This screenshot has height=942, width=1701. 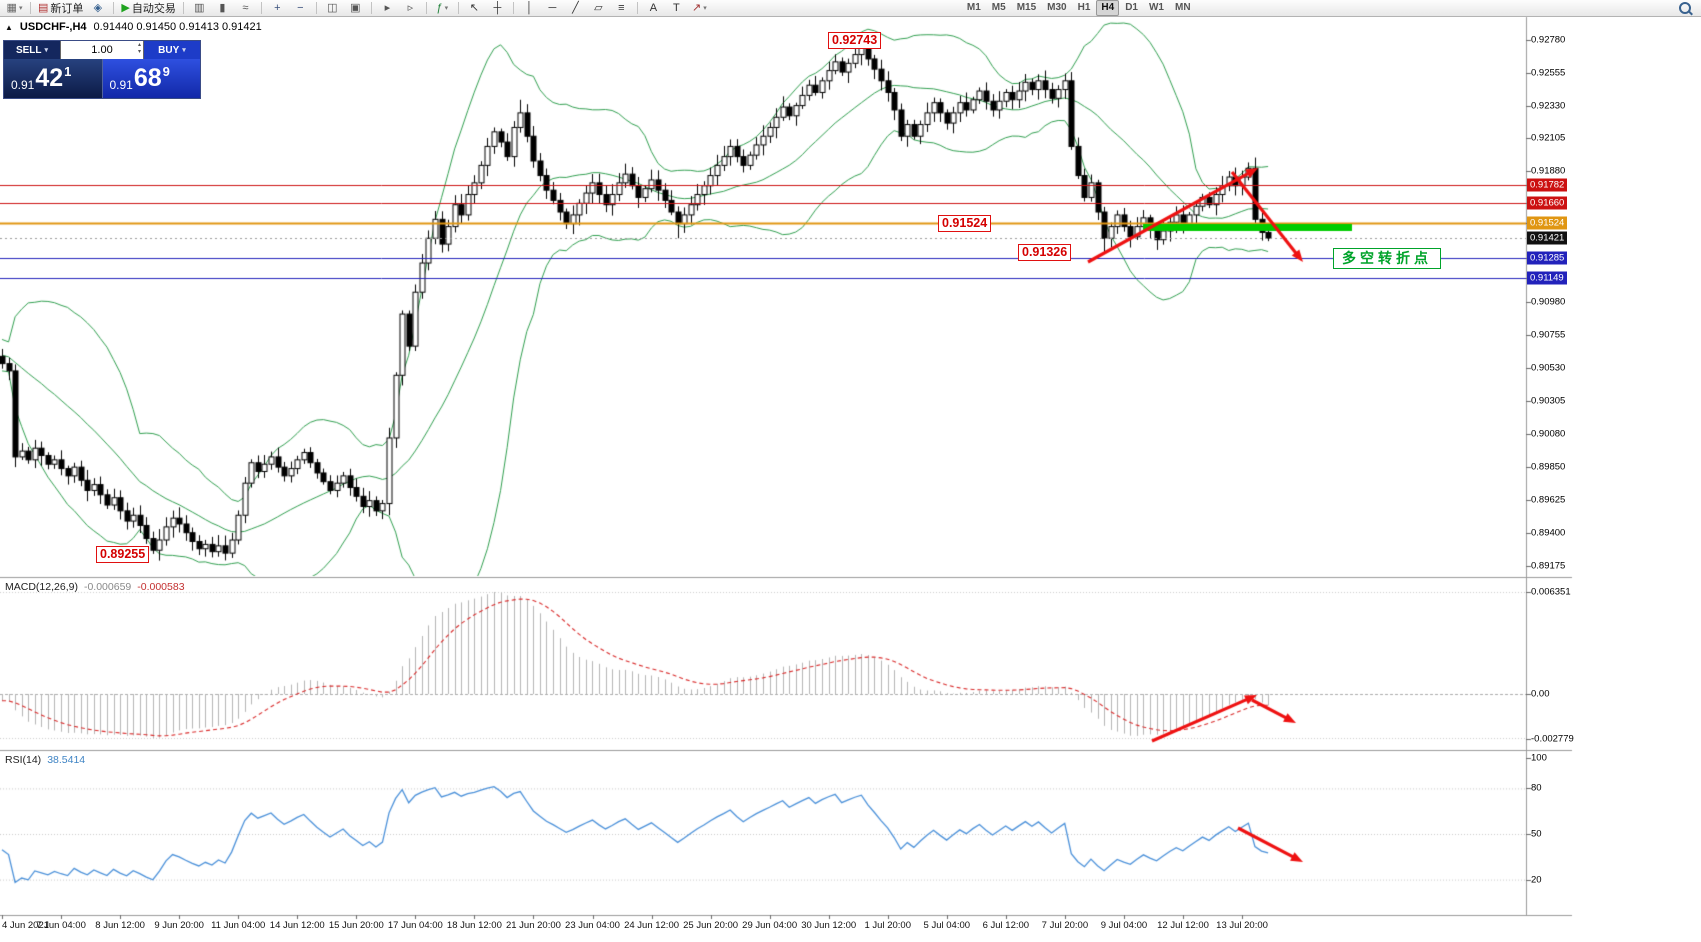 What do you see at coordinates (41, 587) in the screenshot?
I see `macd-name: MACD(12,26,9)` at bounding box center [41, 587].